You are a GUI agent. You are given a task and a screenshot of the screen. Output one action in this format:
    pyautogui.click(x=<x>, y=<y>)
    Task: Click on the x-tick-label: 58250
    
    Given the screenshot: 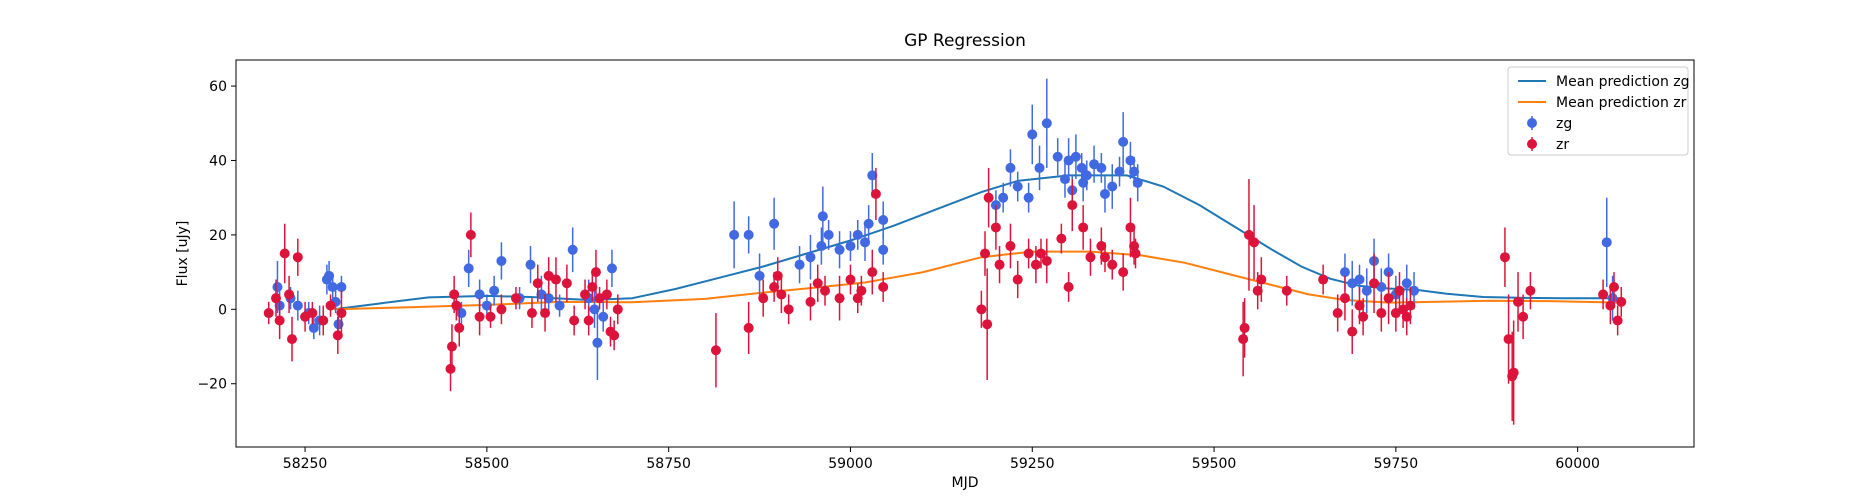 What is the action you would take?
    pyautogui.click(x=305, y=464)
    